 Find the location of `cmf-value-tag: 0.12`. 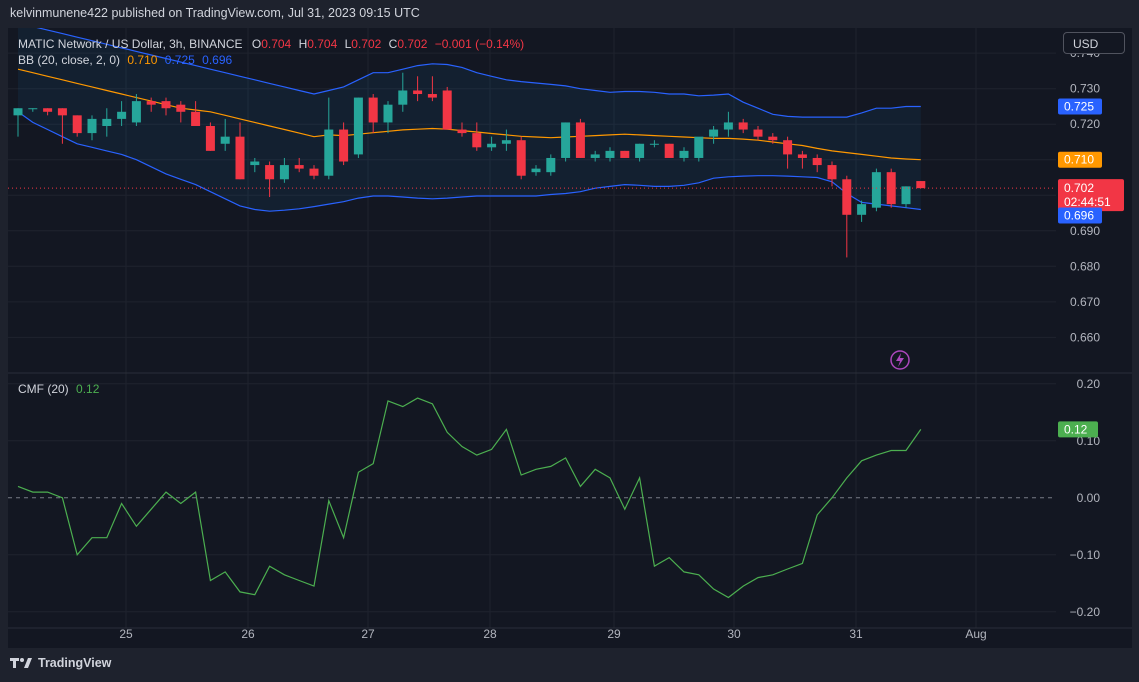

cmf-value-tag: 0.12 is located at coordinates (1076, 429).